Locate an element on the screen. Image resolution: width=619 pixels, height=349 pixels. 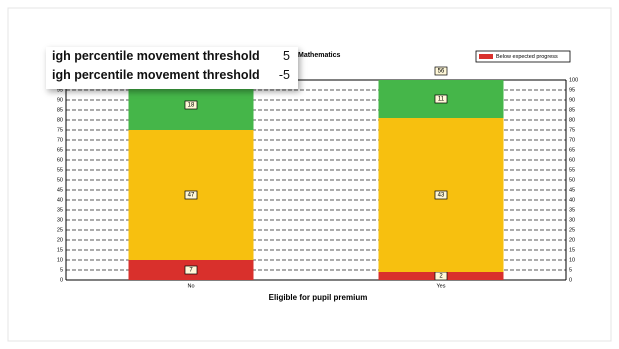
x-axis-title: Eligible for pupil premium is located at coordinates (318, 297).